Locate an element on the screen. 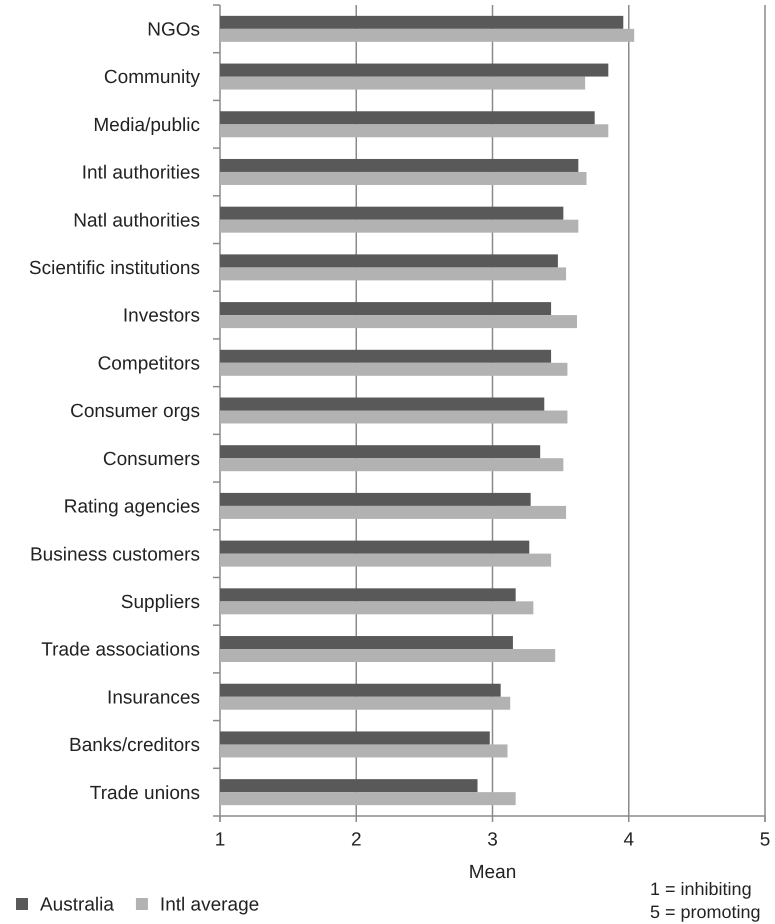 The width and height of the screenshot is (775, 924). y-tick-label: Consumers is located at coordinates (151, 459).